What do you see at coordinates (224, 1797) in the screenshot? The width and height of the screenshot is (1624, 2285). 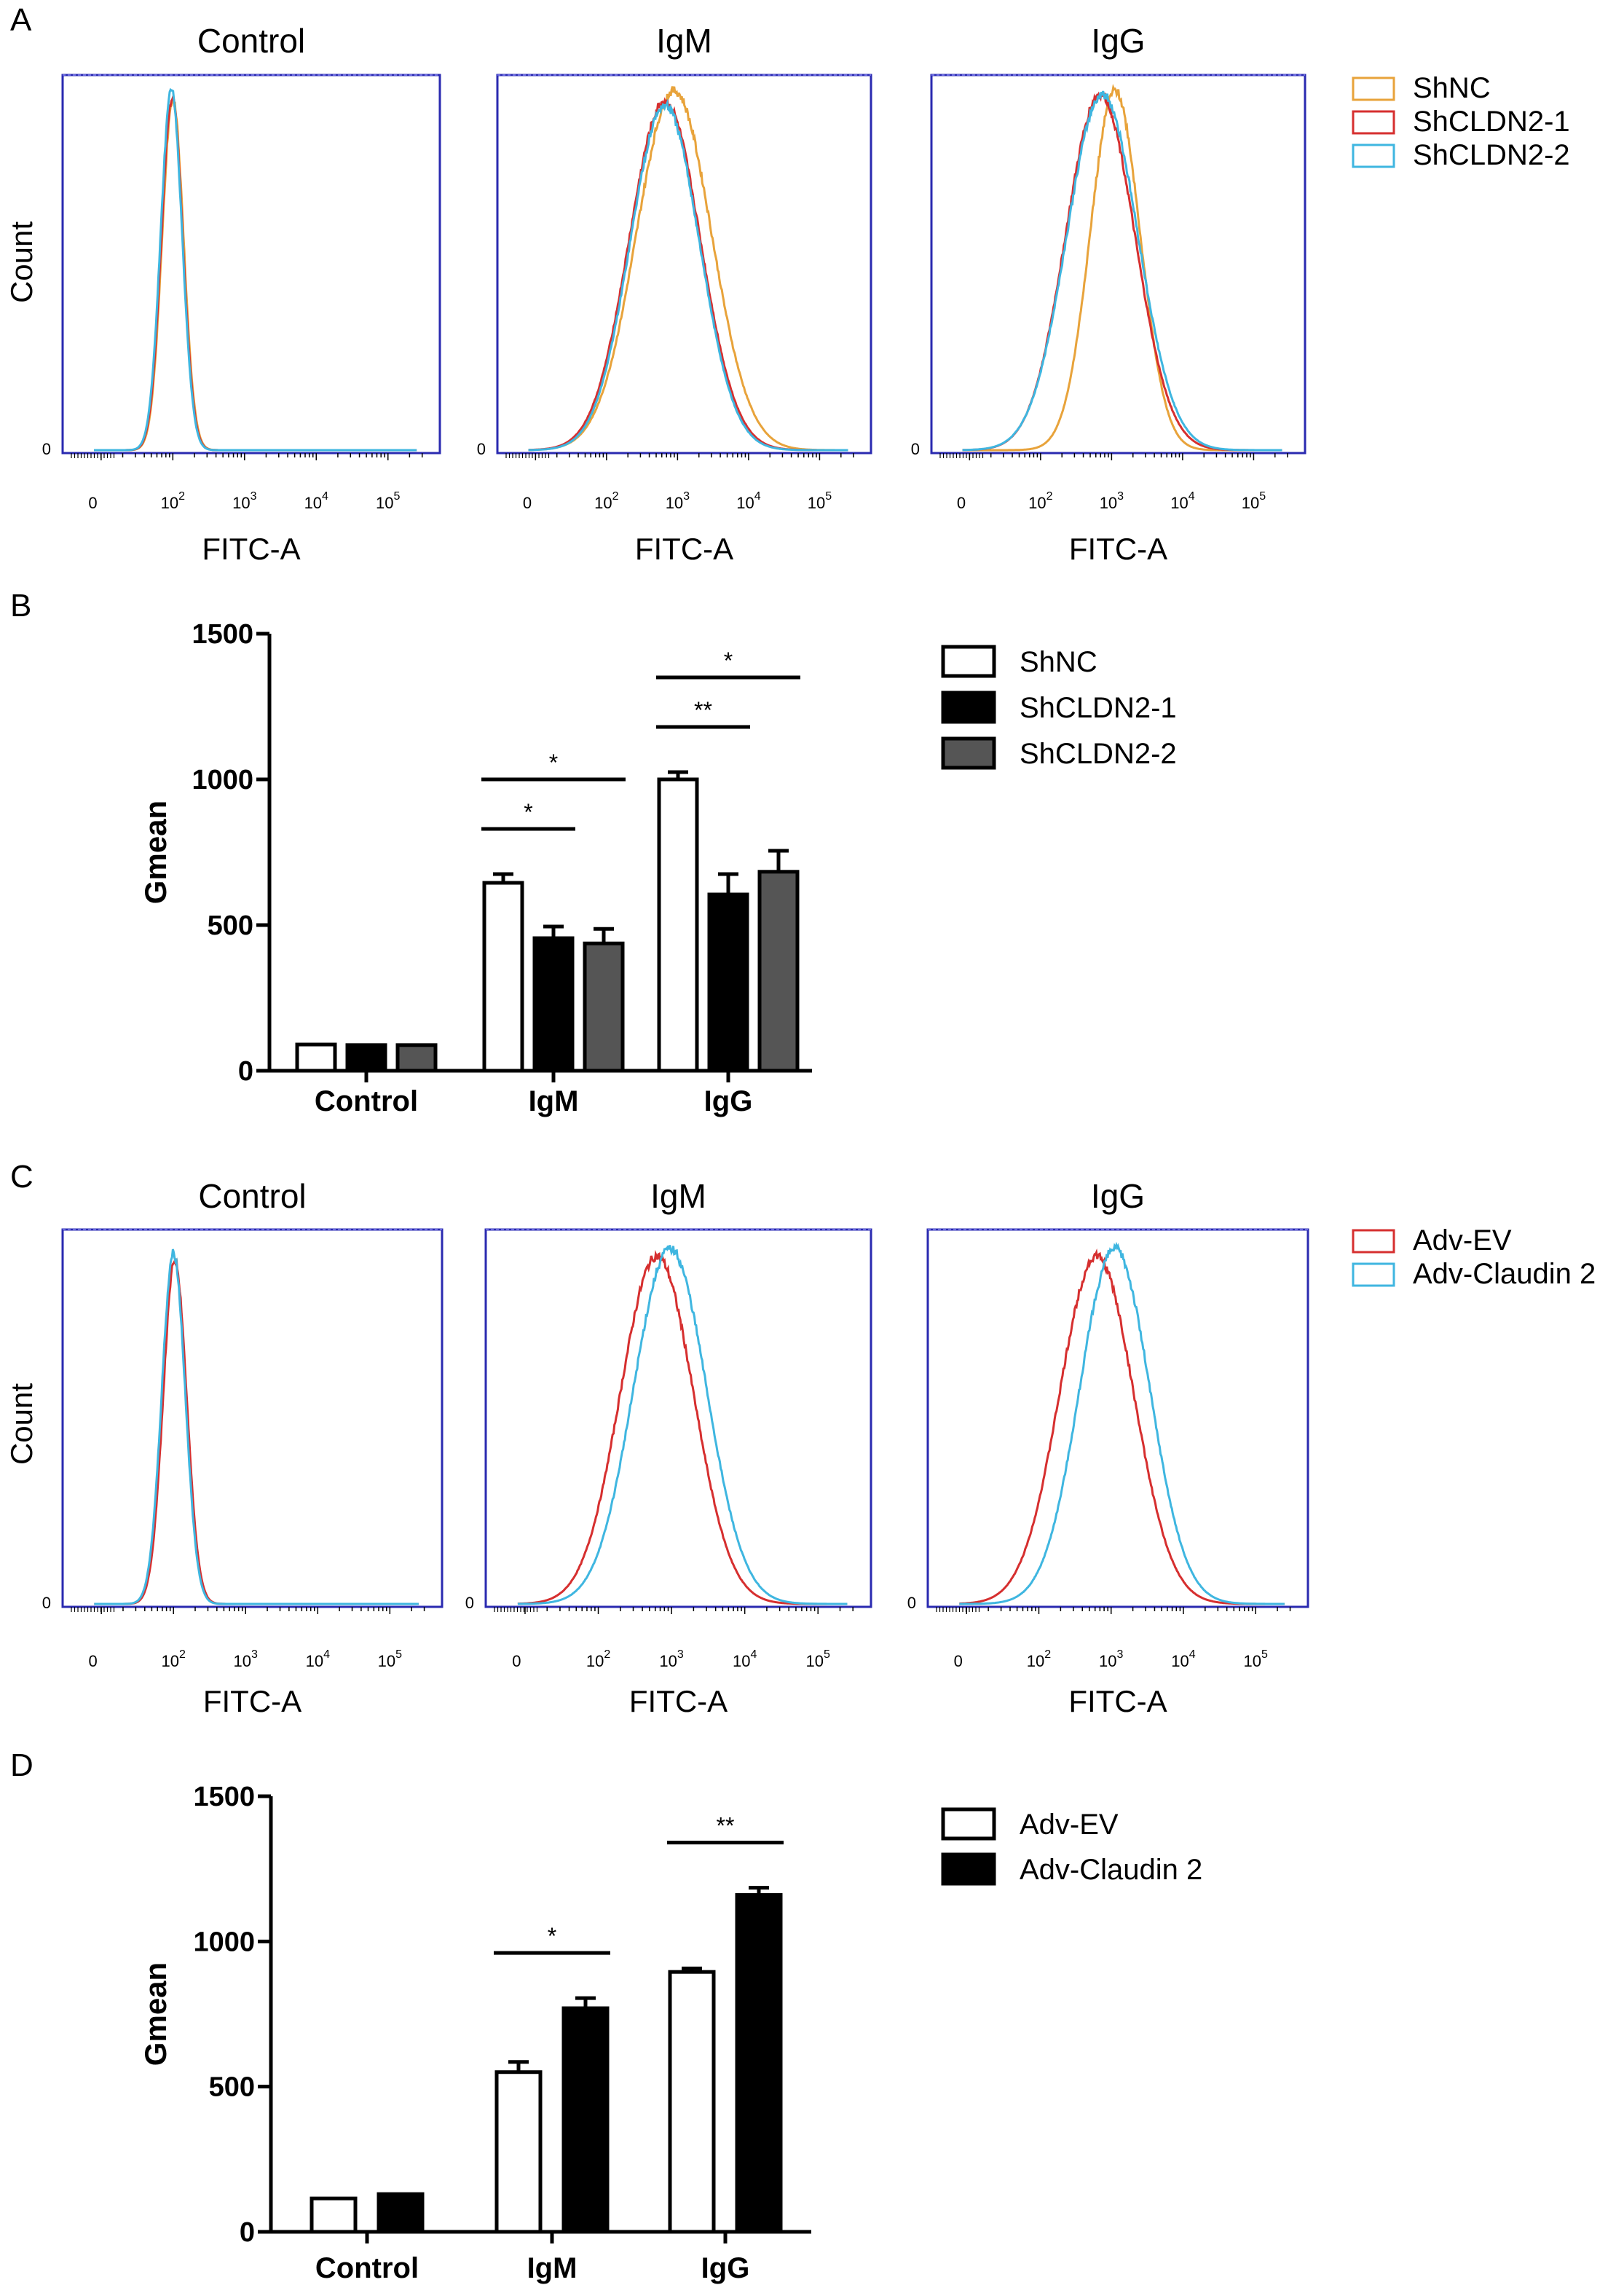 I see `y-tick-label: 1500` at bounding box center [224, 1797].